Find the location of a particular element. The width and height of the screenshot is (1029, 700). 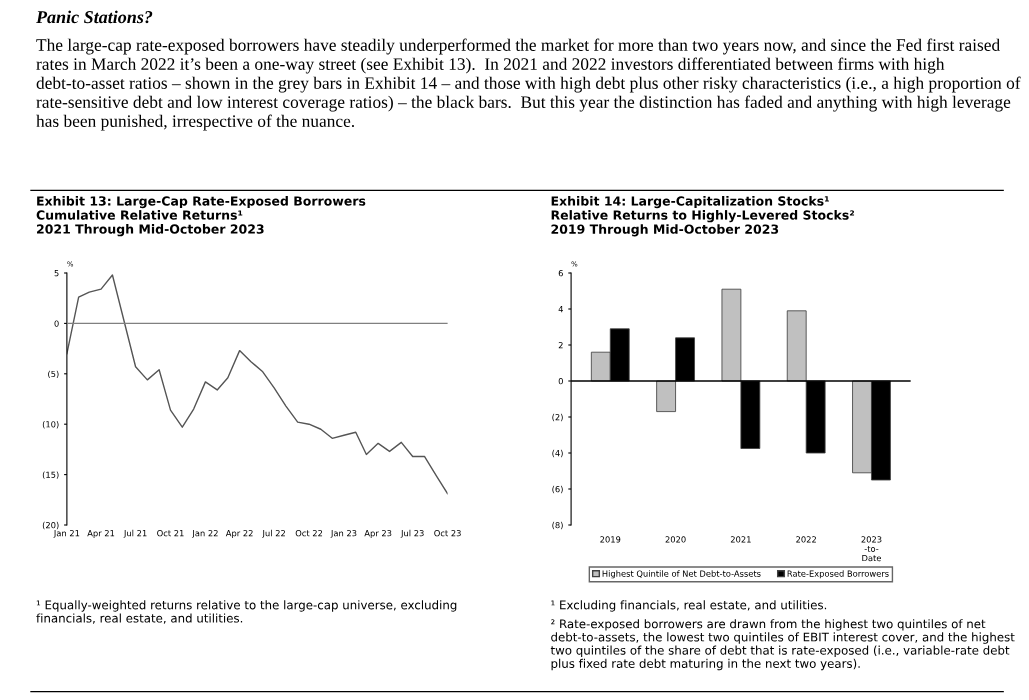

y-tick-label: (8) is located at coordinates (557, 525).